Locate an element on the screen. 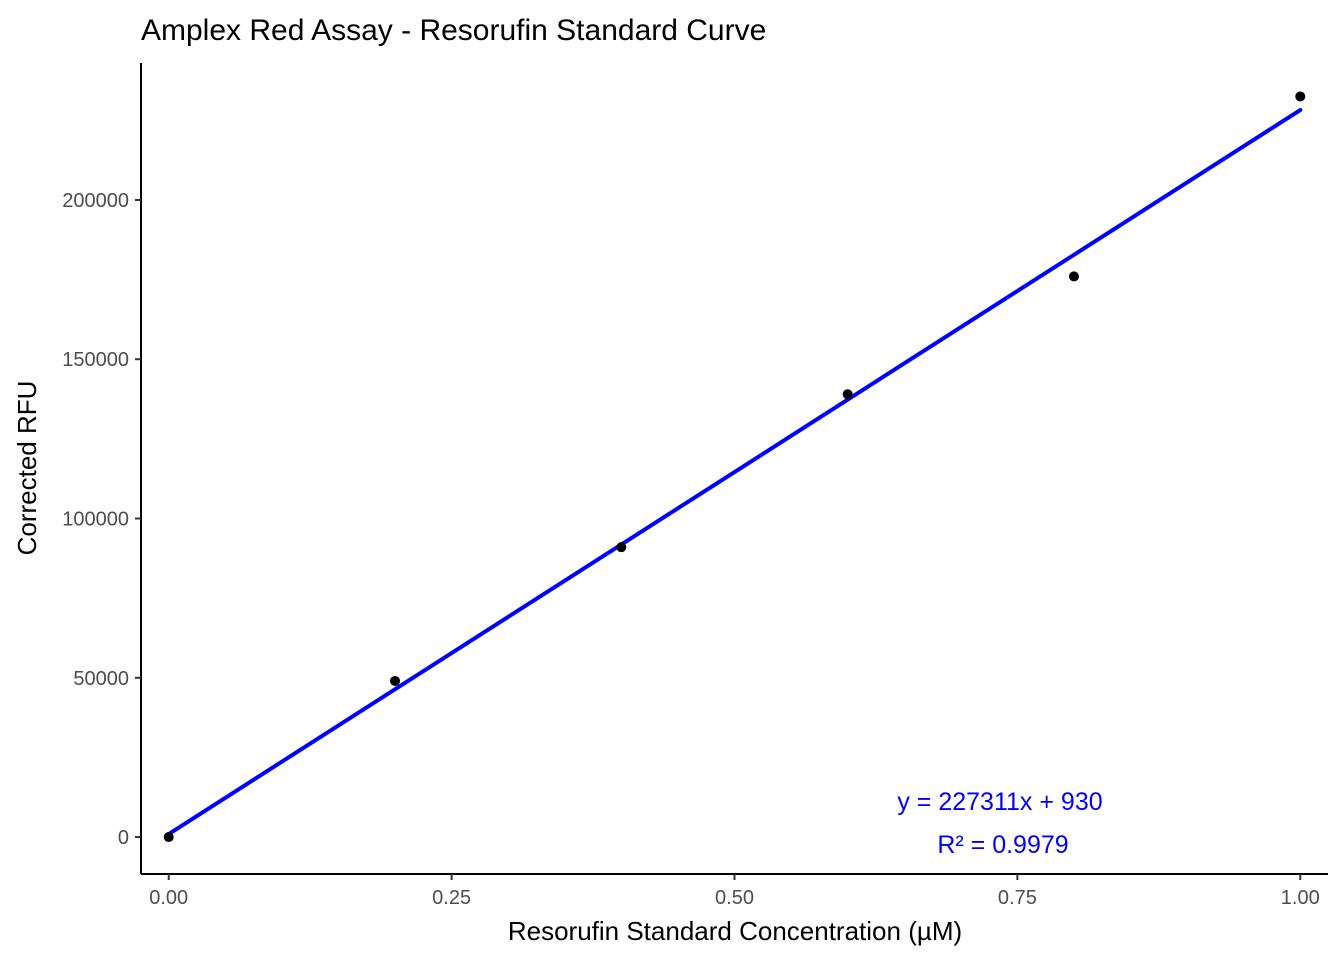 The image size is (1344, 965). y-tick-label: 150000 is located at coordinates (95, 360).